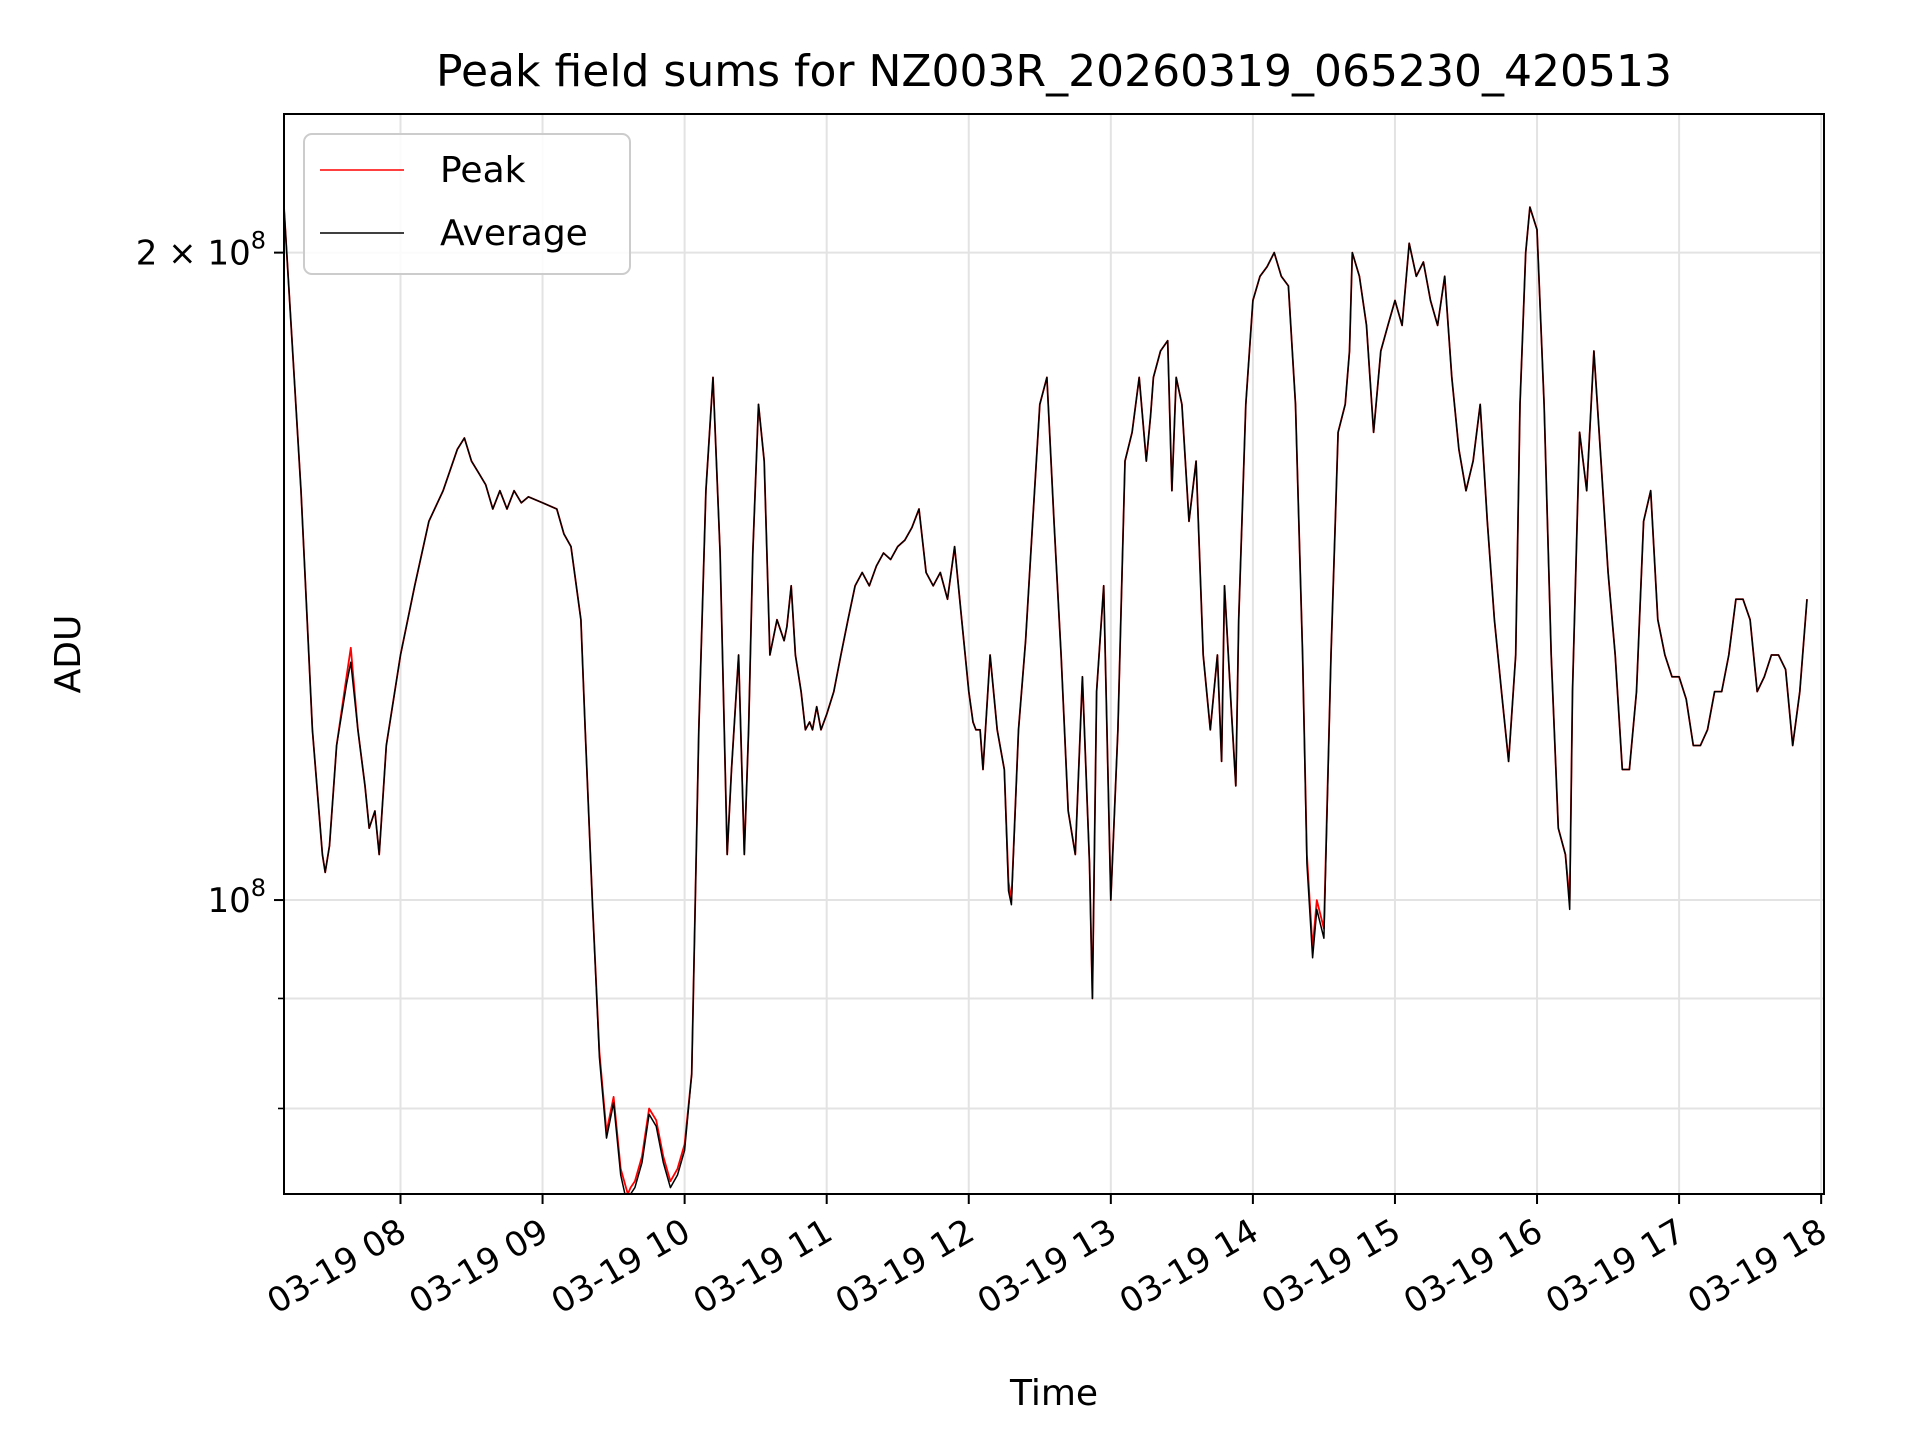  I want to click on y-tick-label-base: 10, so click(228, 901).